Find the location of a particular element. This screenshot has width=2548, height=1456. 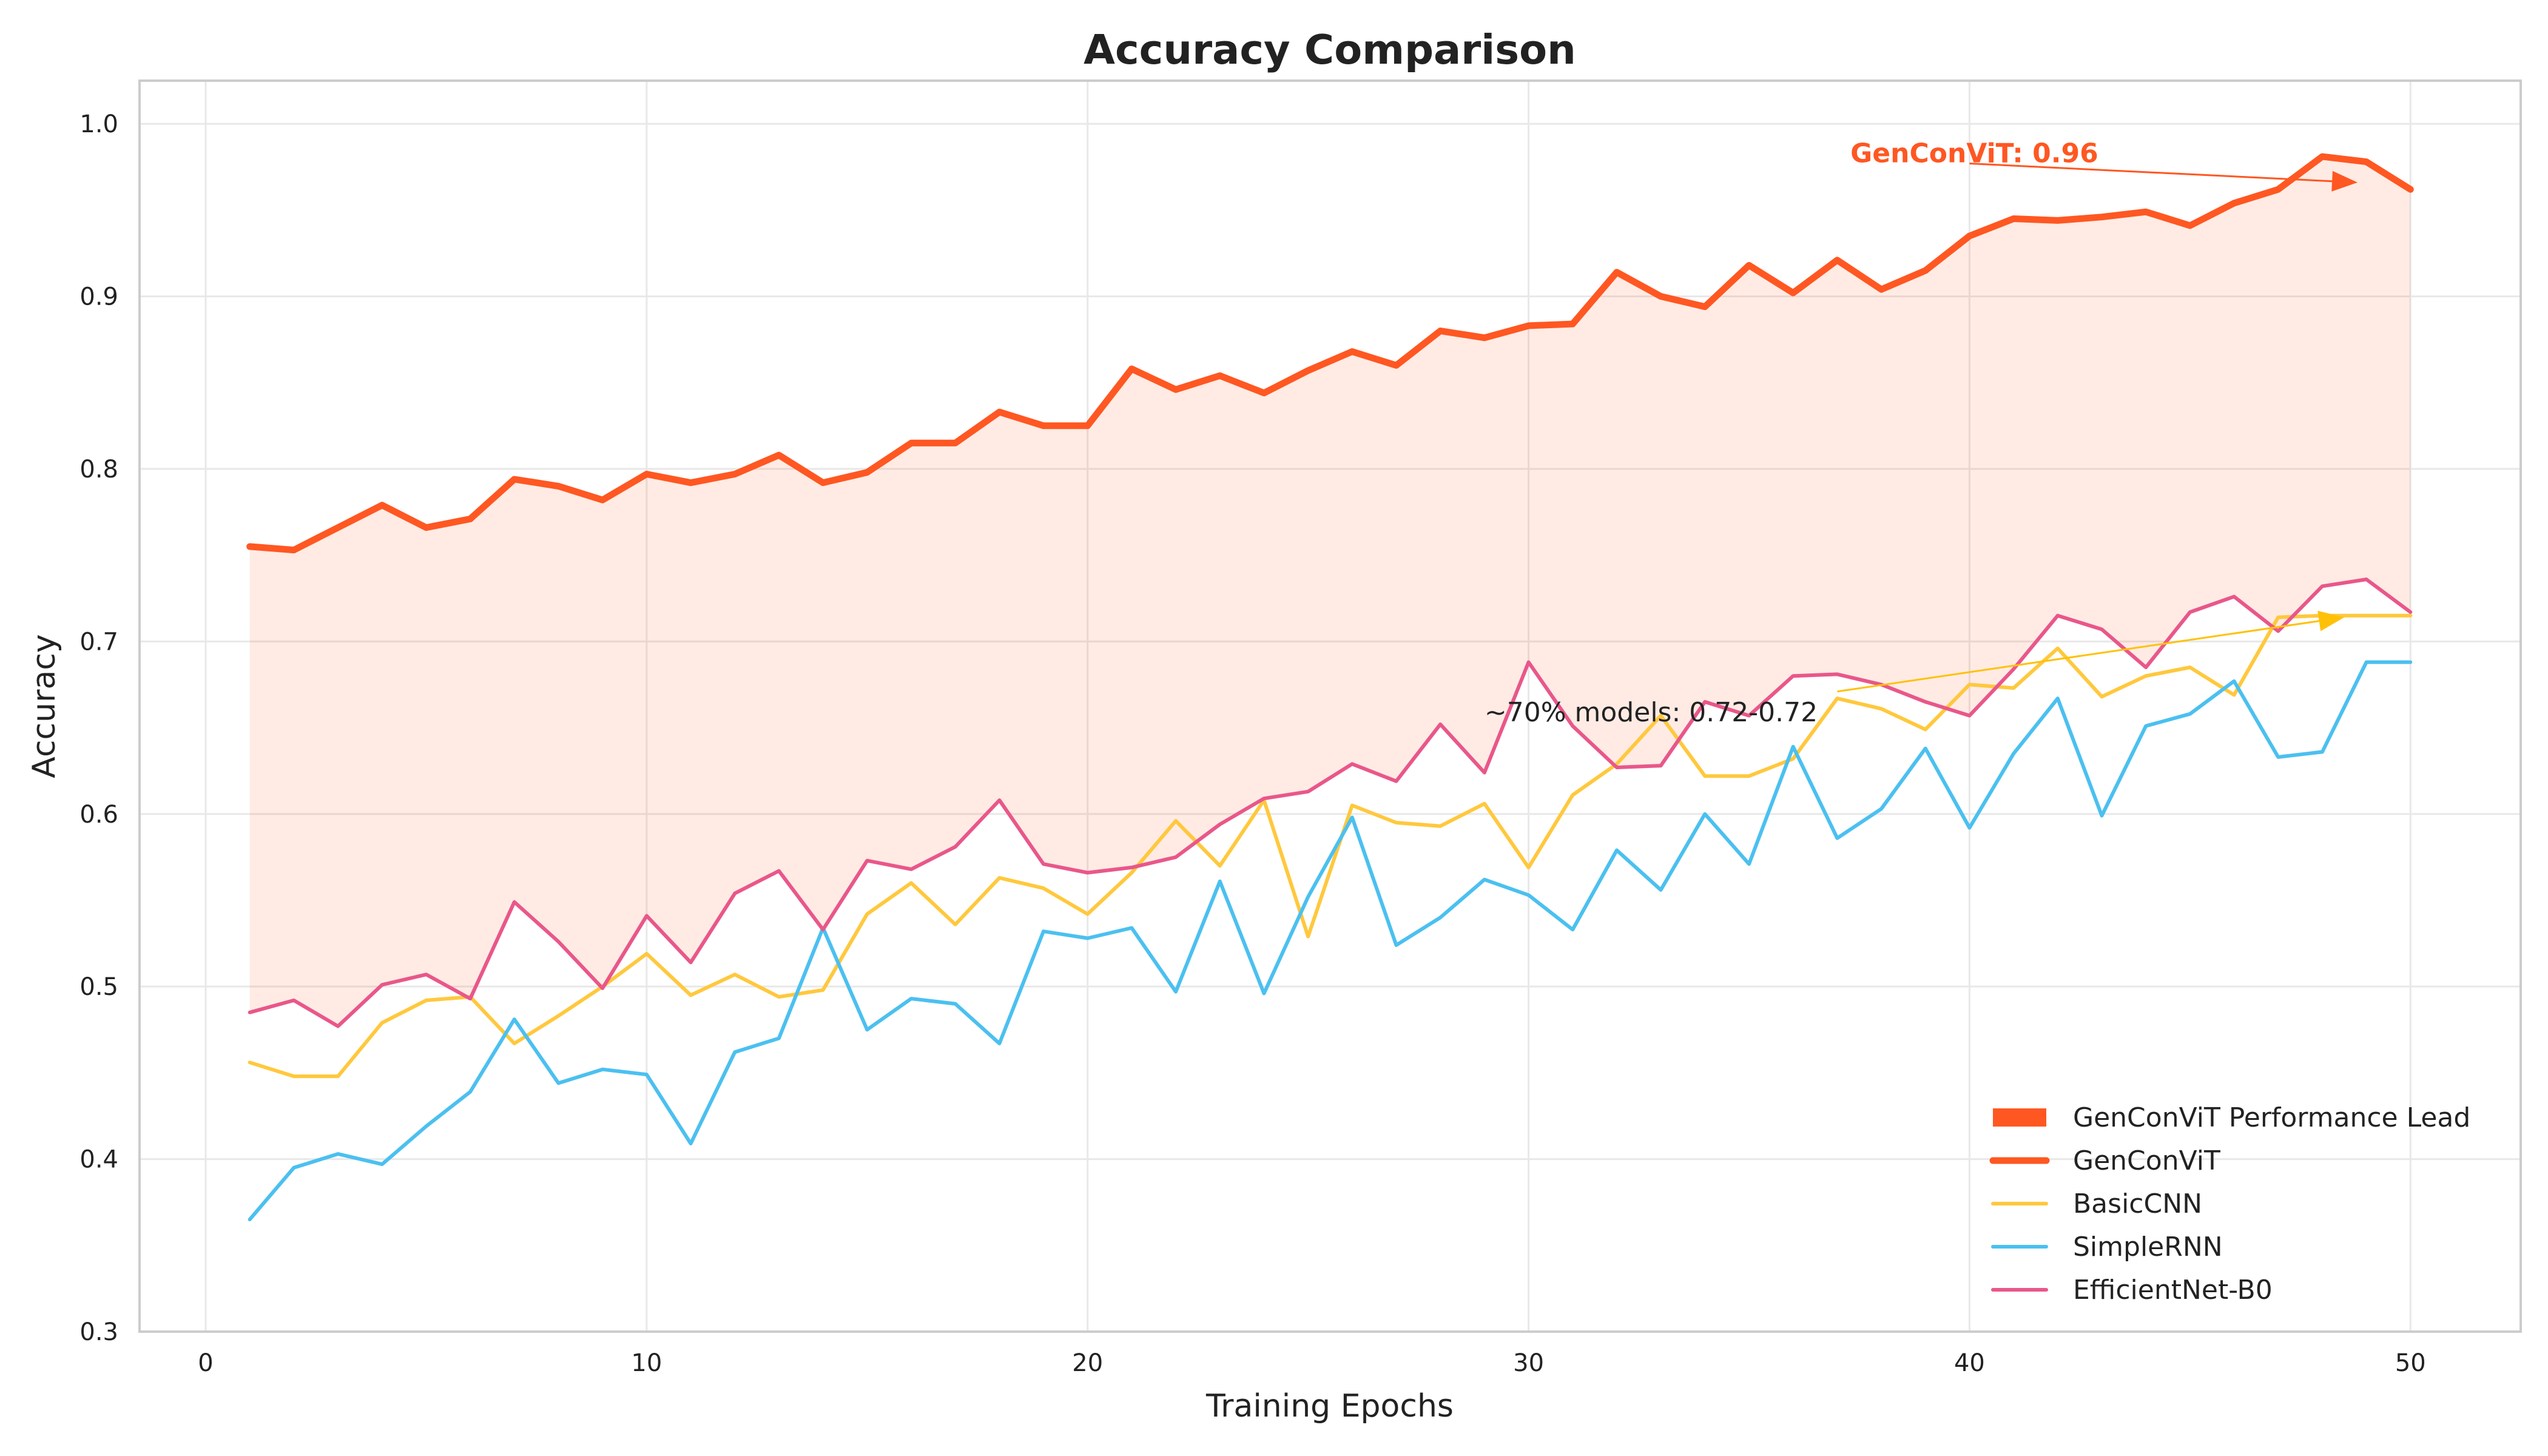

legend-label-genconvit-performance-lead: GenConViT Performance Lead is located at coordinates (2271, 1117).